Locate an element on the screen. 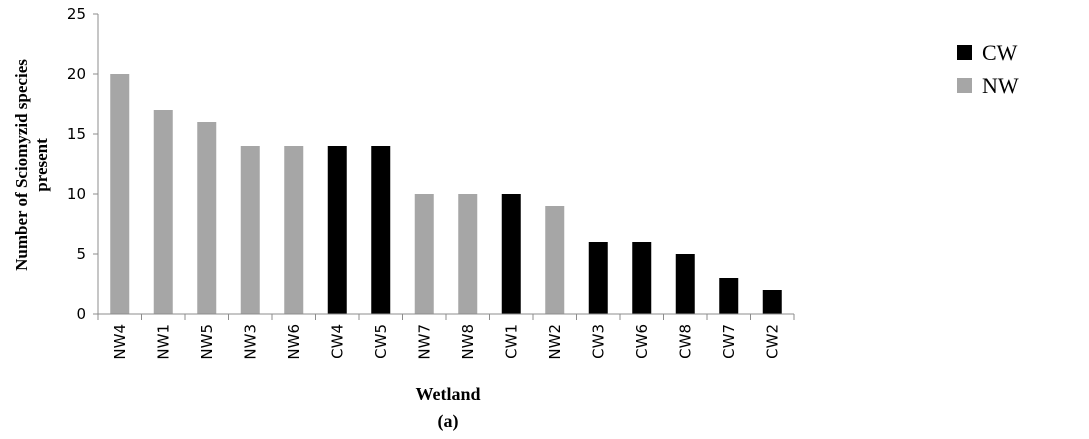 The height and width of the screenshot is (439, 1089). legend: CW NW is located at coordinates (988, 69).